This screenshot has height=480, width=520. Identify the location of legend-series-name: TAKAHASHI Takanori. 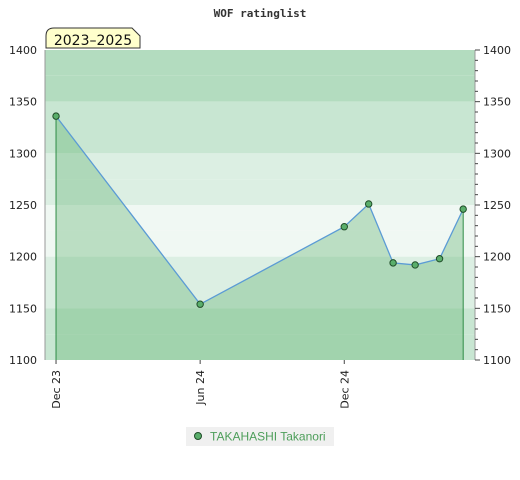
(268, 437).